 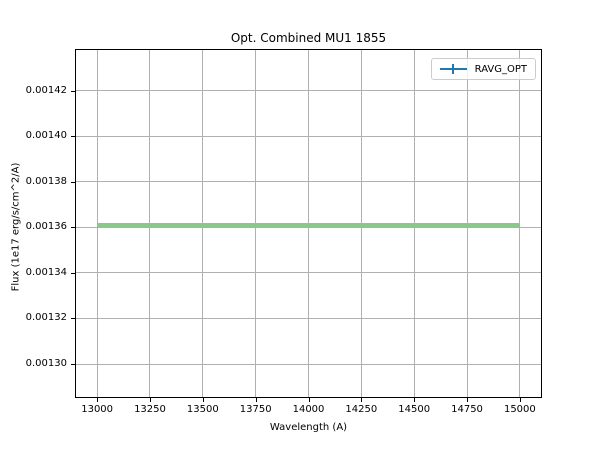 What do you see at coordinates (361, 409) in the screenshot?
I see `x-tick-label: 14250` at bounding box center [361, 409].